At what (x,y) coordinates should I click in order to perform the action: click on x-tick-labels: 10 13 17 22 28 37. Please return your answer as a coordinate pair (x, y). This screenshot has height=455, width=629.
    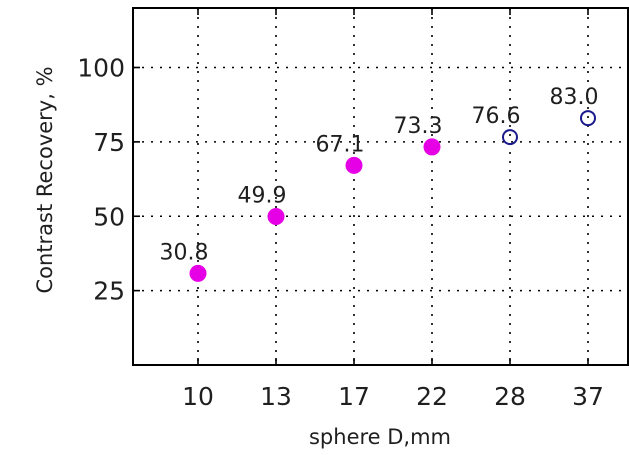
    Looking at the image, I should click on (393, 396).